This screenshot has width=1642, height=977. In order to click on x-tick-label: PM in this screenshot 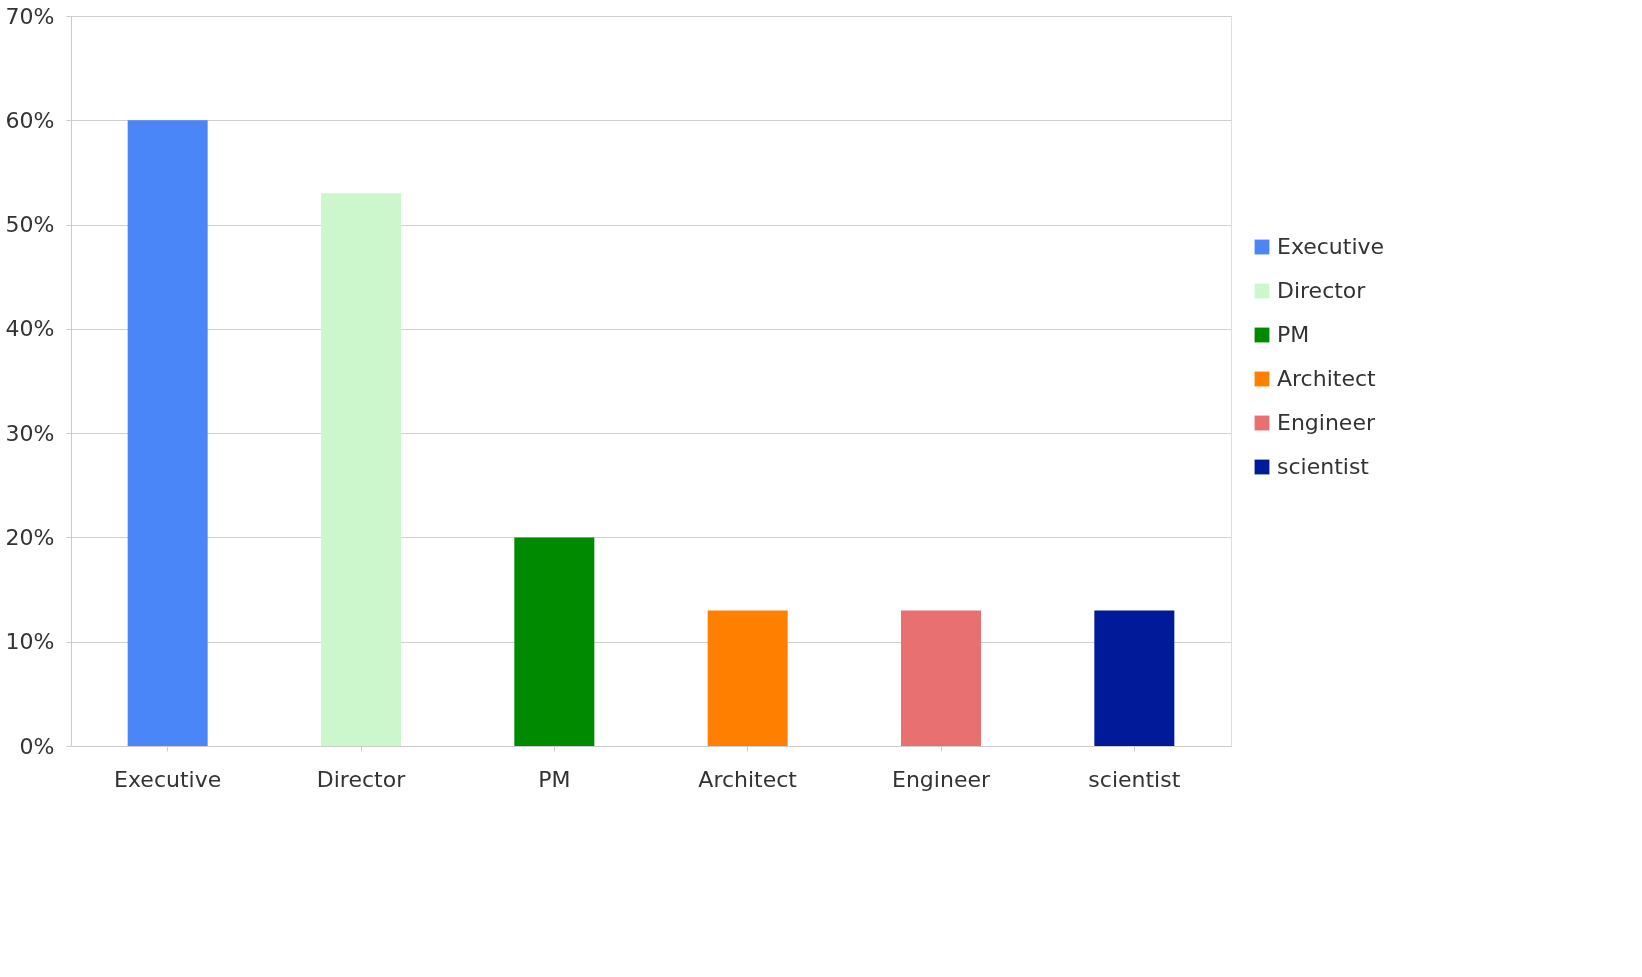, I will do `click(554, 779)`.